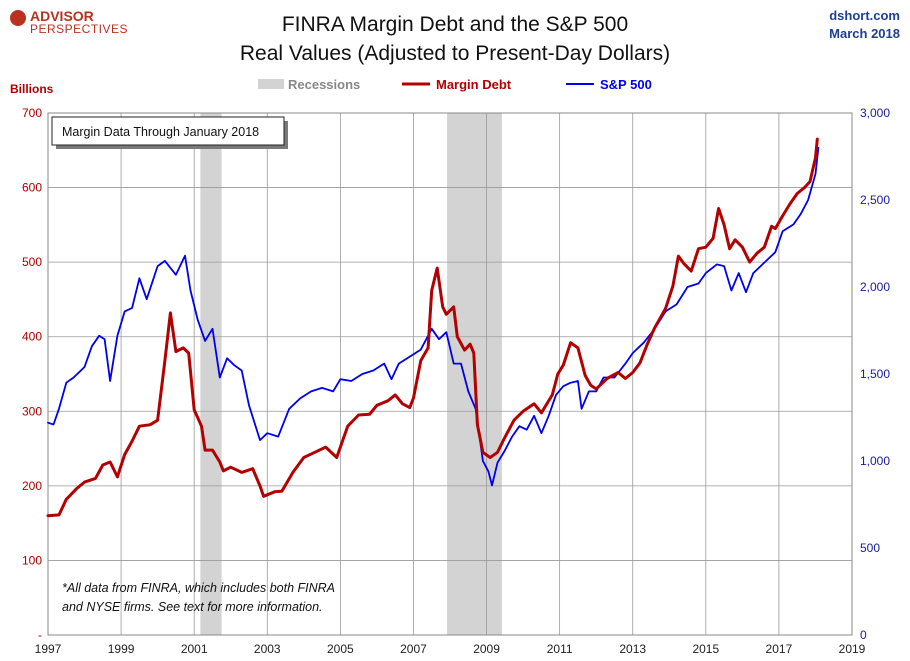  I want to click on left-tick-label: 300, so click(32, 411).